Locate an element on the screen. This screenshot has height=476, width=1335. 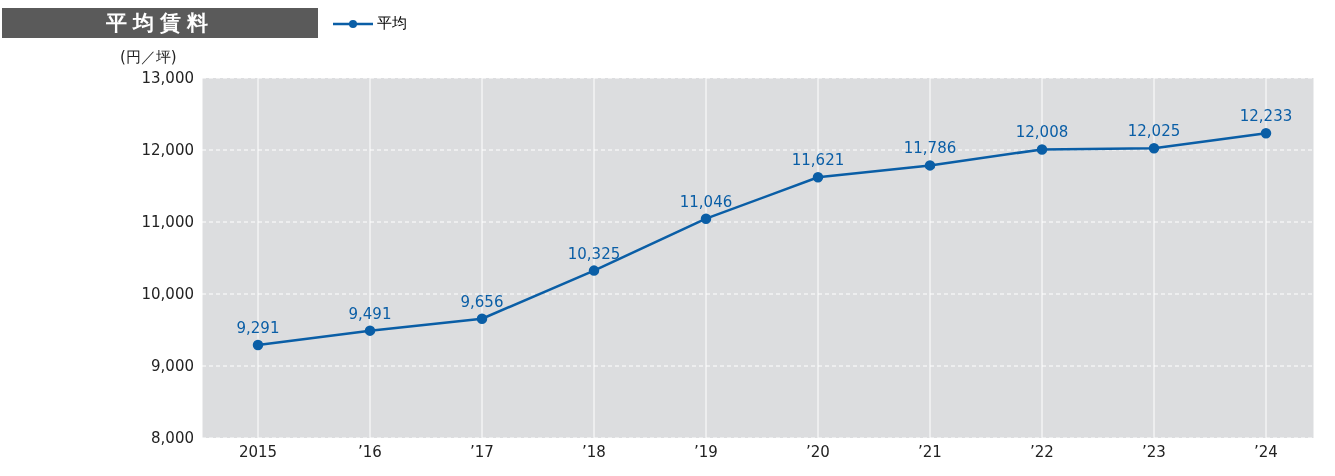
x-tick-label: ’18 is located at coordinates (594, 451).